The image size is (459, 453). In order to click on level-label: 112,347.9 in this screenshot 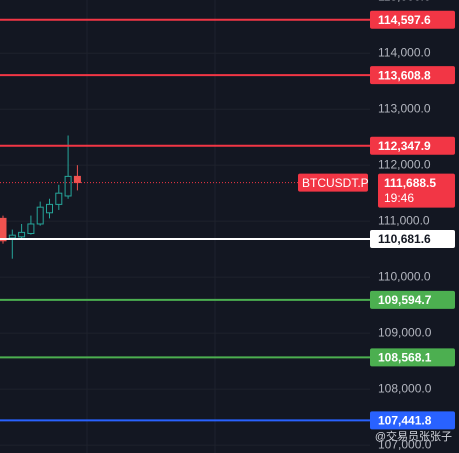, I will do `click(404, 146)`.